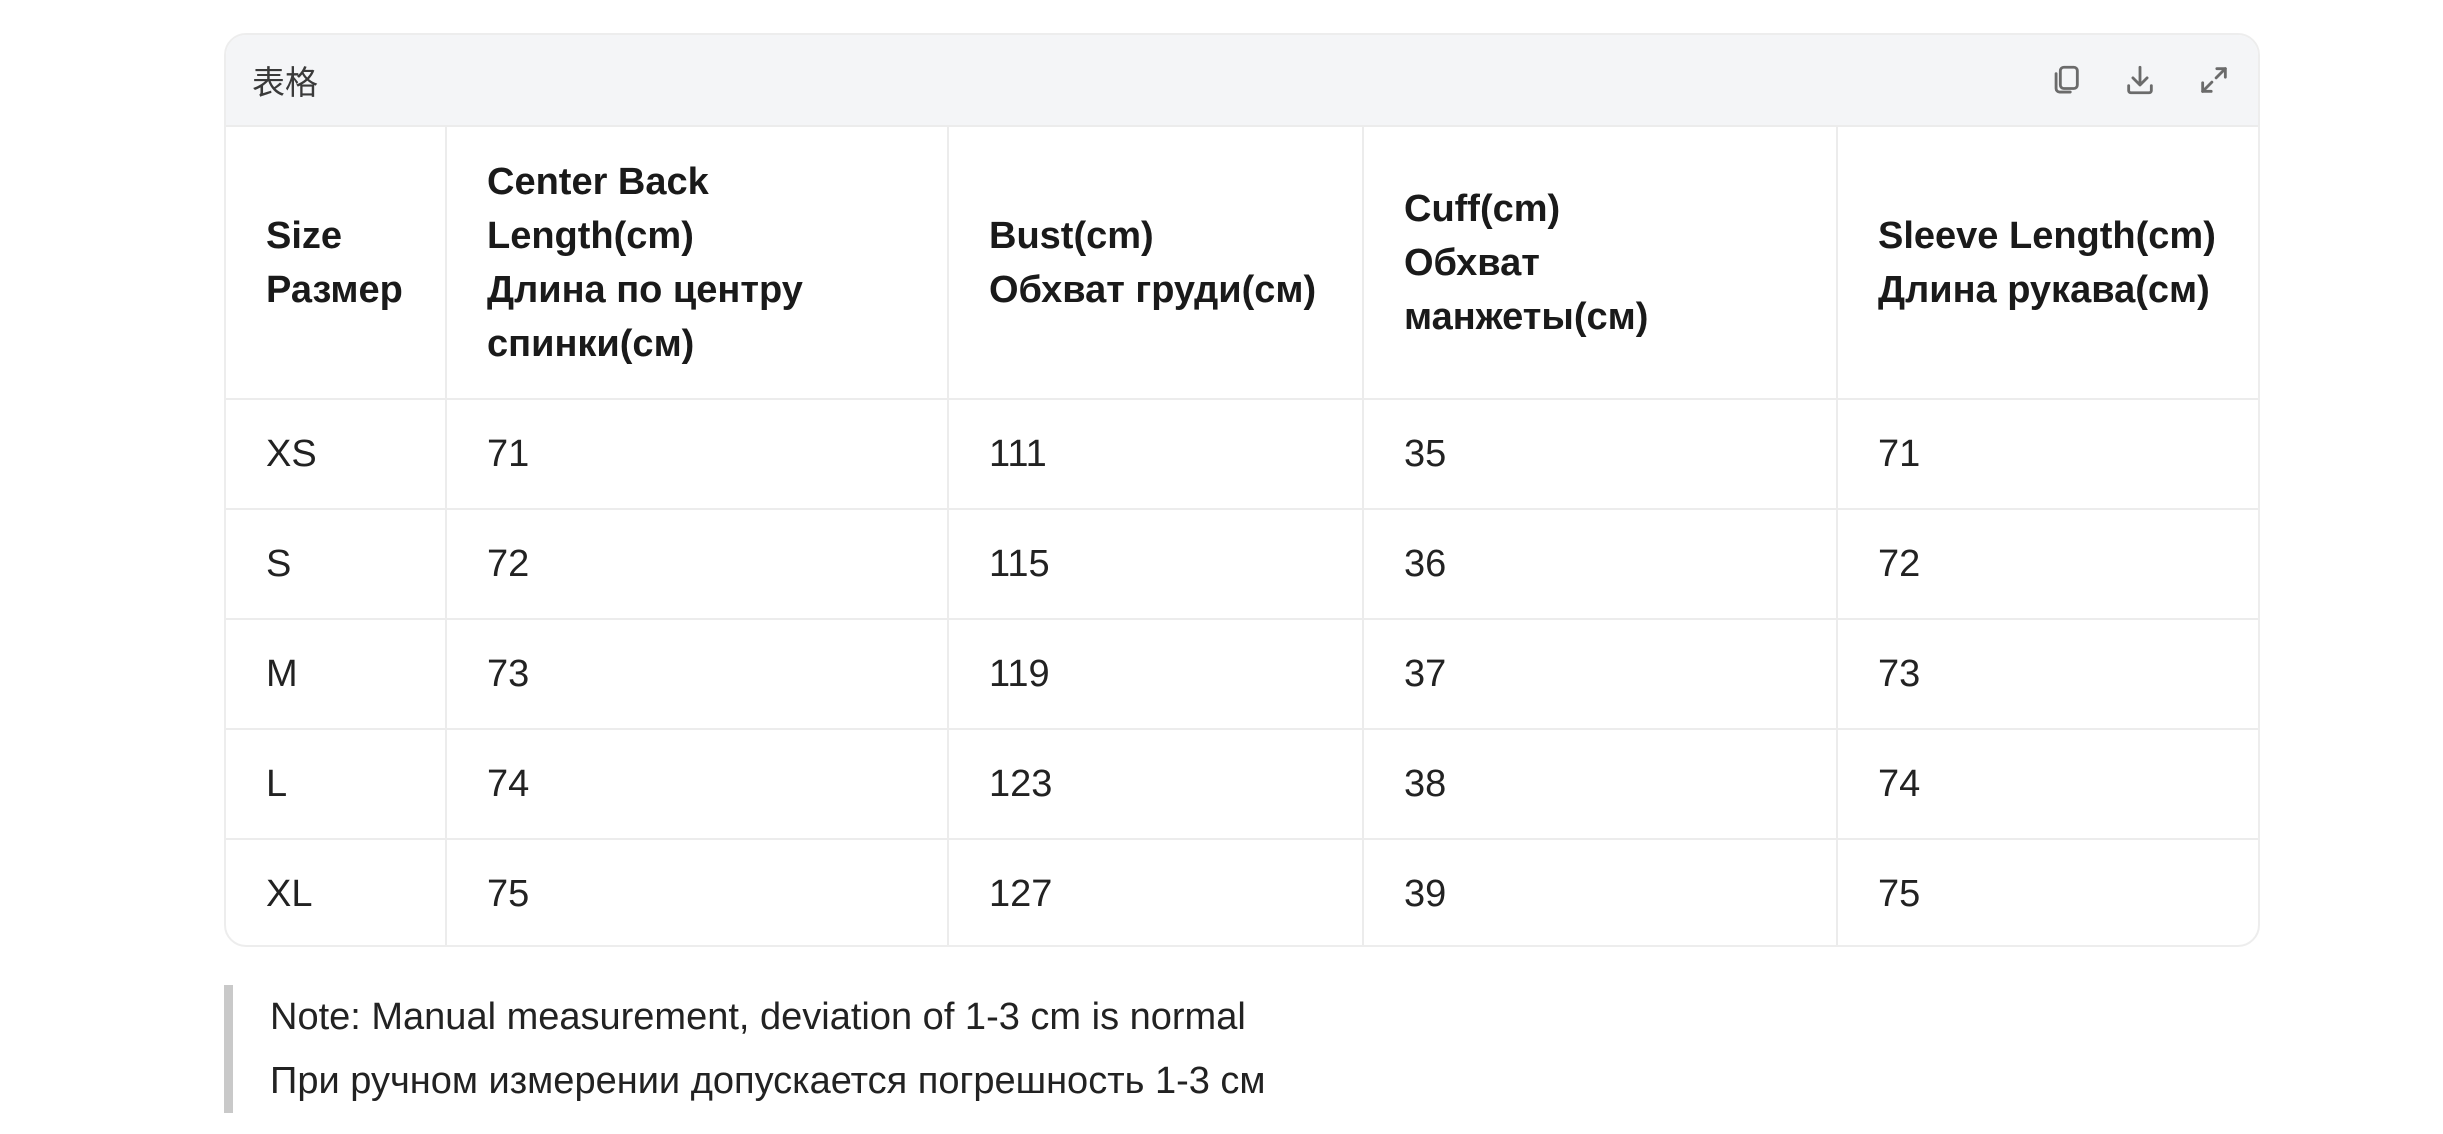  I want to click on cell-sleeve-length: 74, so click(2047, 784).